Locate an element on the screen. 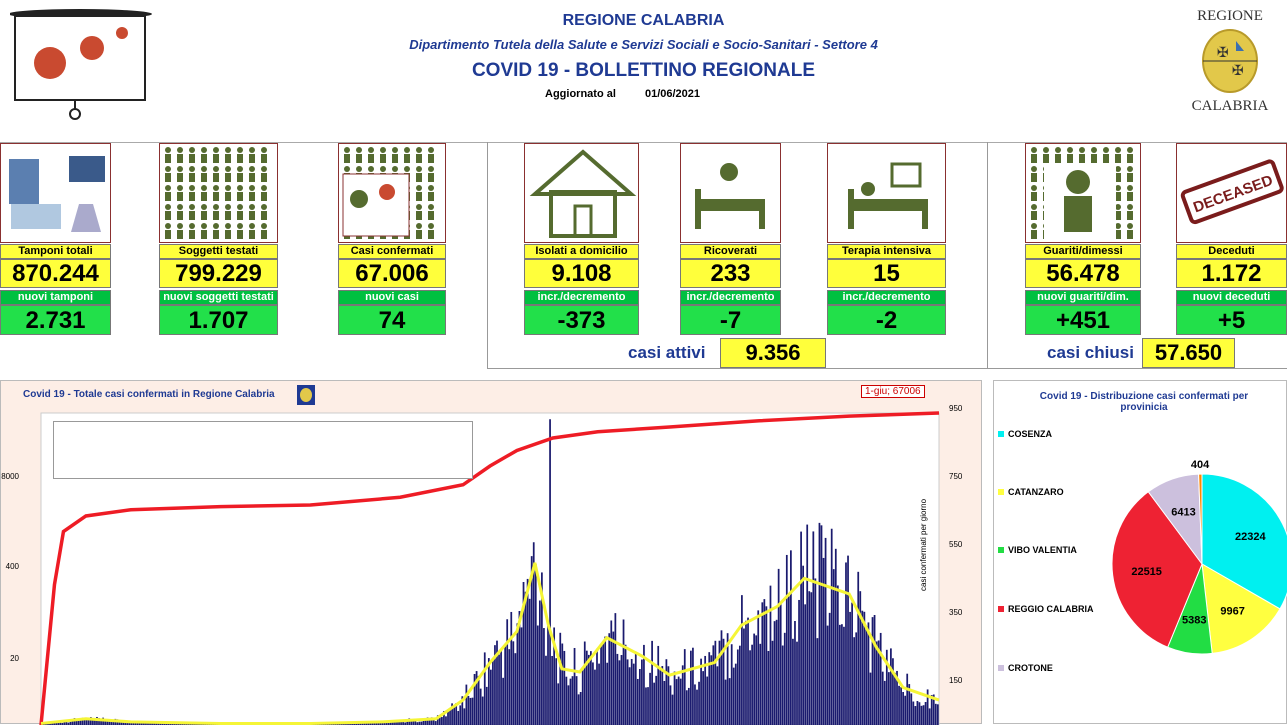 This screenshot has height=725, width=1287. left-tick-label: 400 is located at coordinates (13, 566).